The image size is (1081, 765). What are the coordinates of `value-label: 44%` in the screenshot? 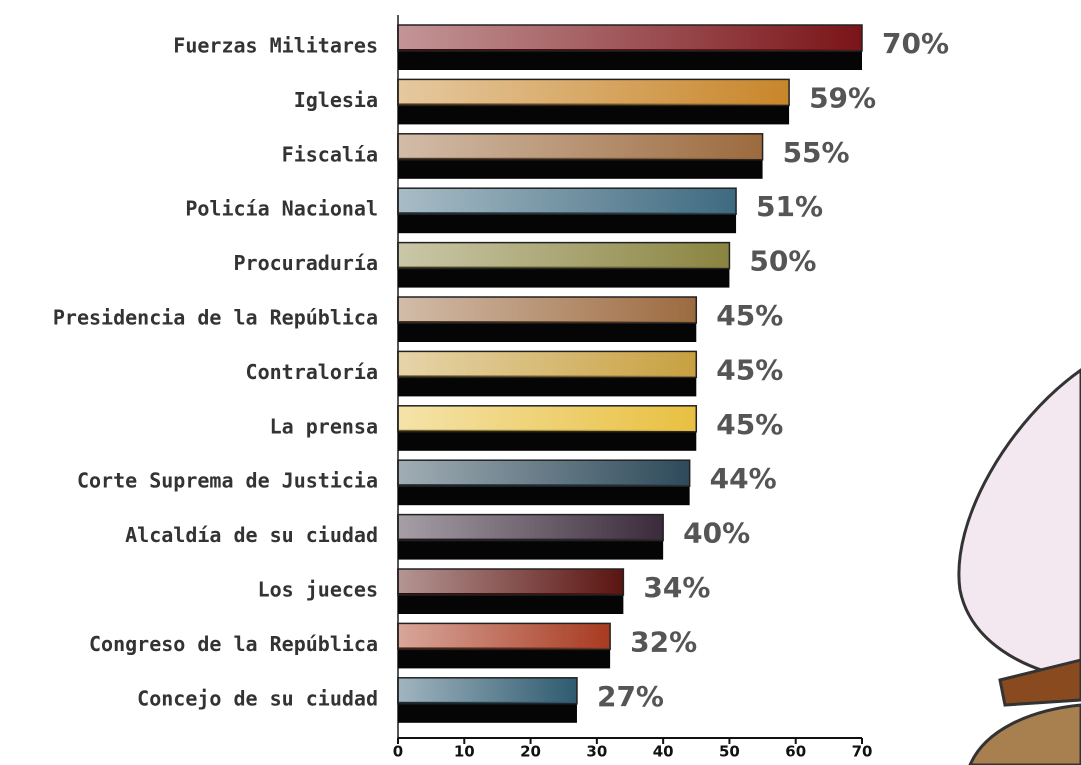 It's located at (743, 478).